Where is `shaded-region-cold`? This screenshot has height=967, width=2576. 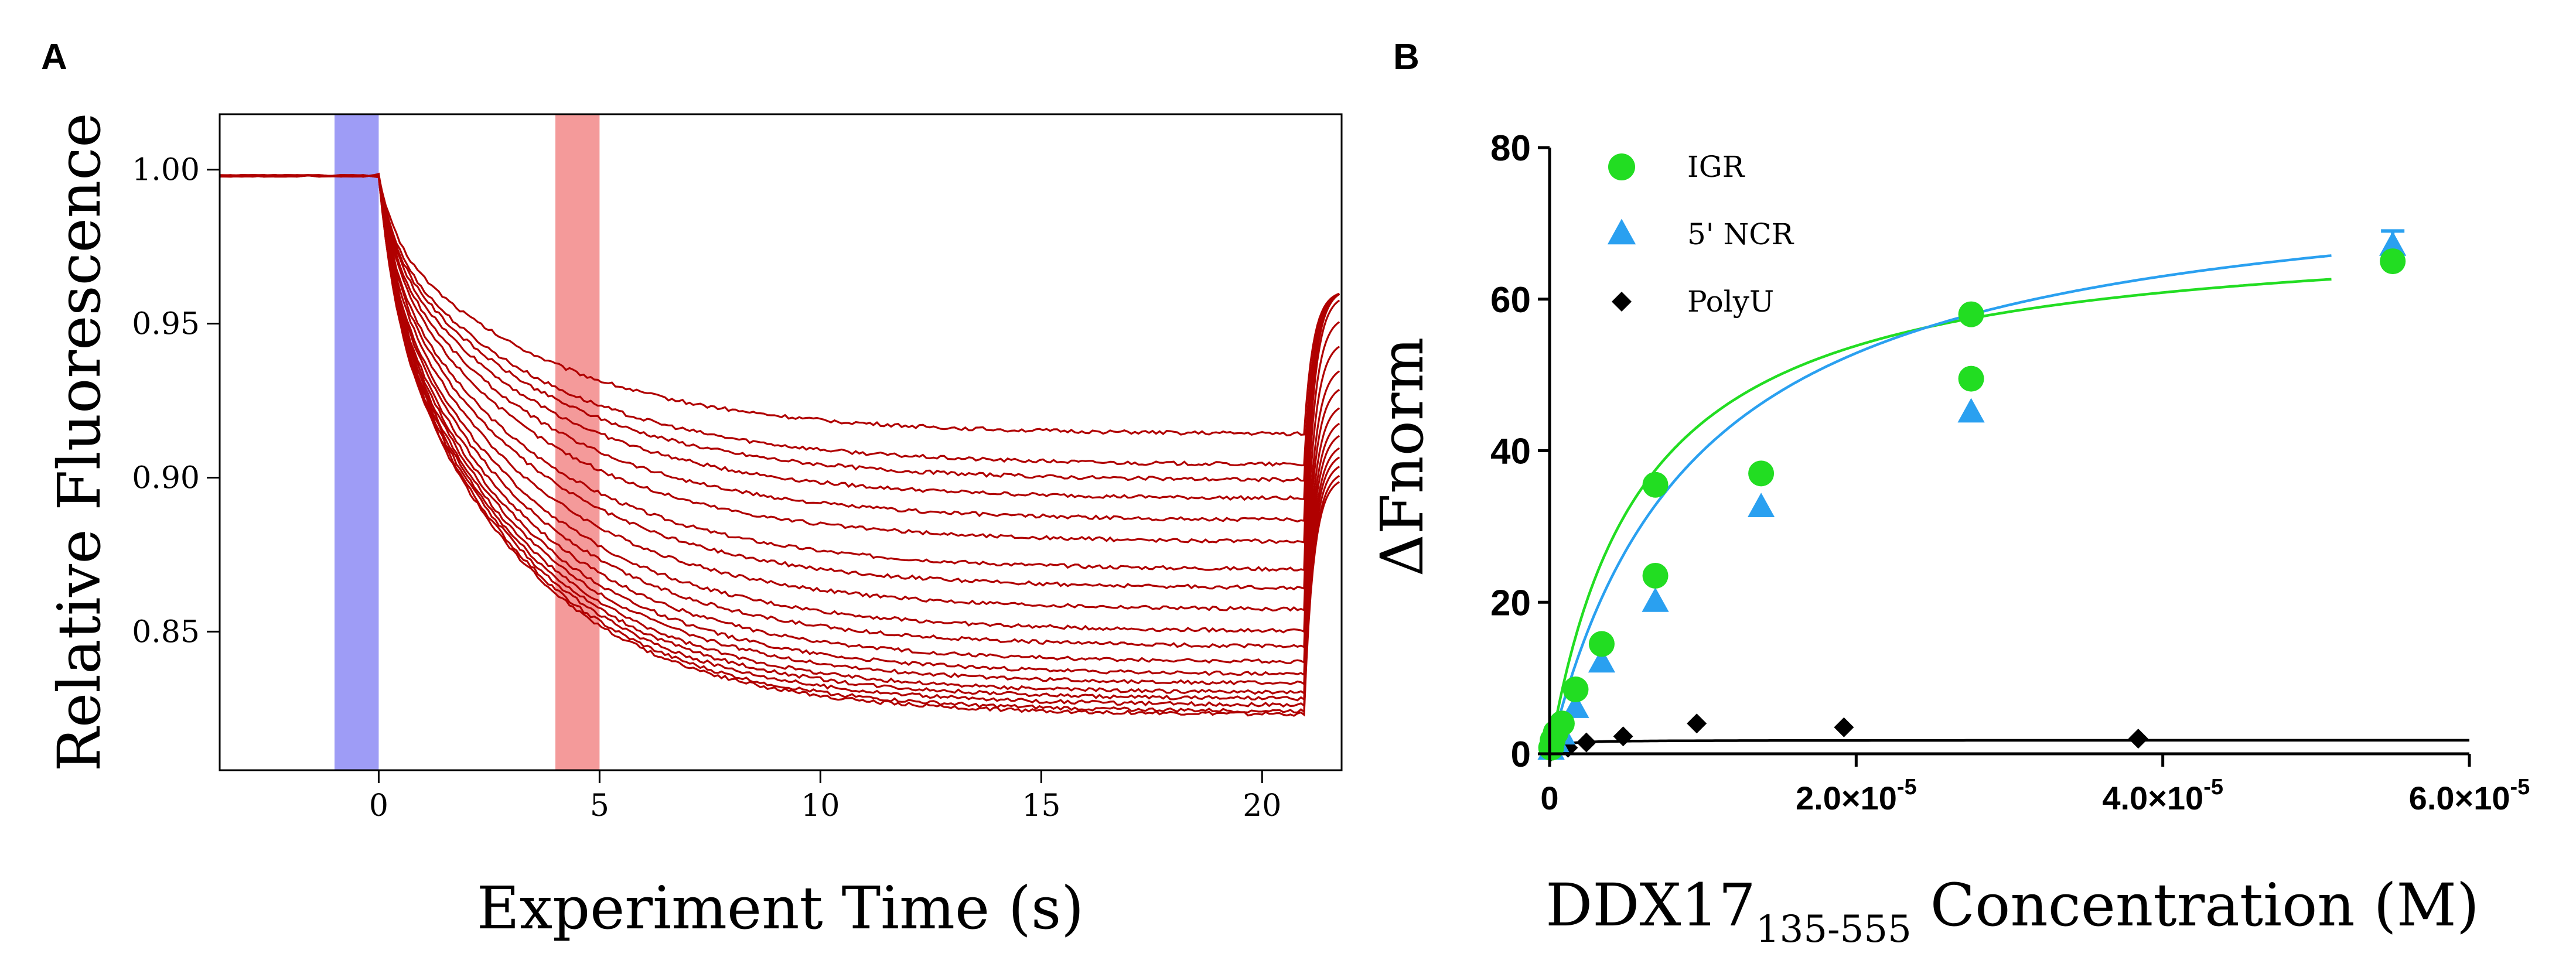 shaded-region-cold is located at coordinates (357, 442).